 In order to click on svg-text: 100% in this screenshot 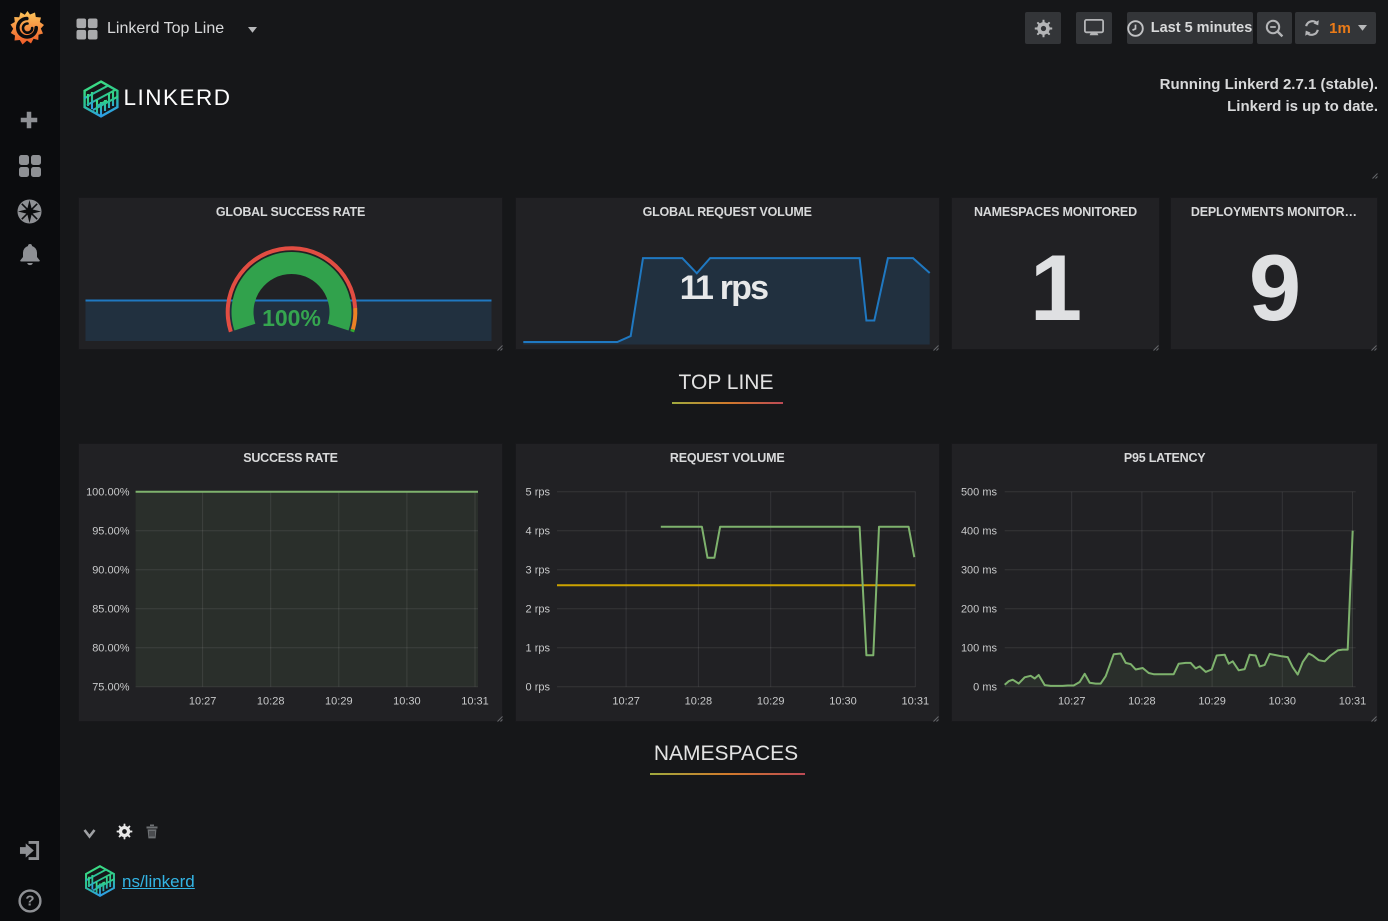, I will do `click(291, 318)`.